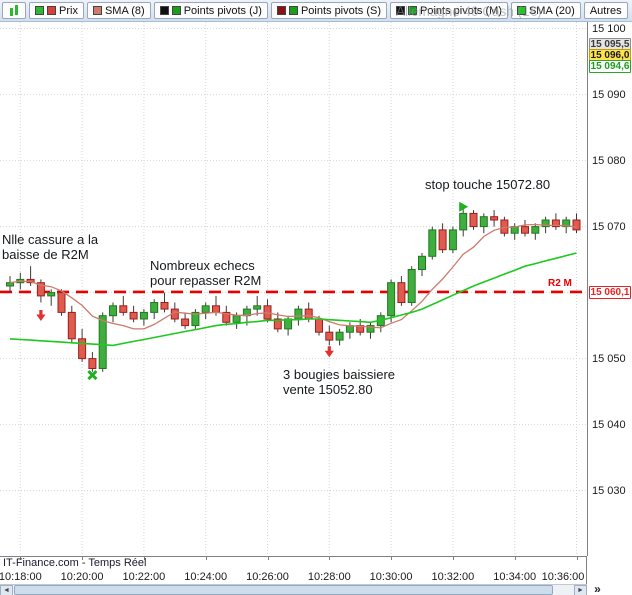  I want to click on scrollbar-thumb, so click(283, 590).